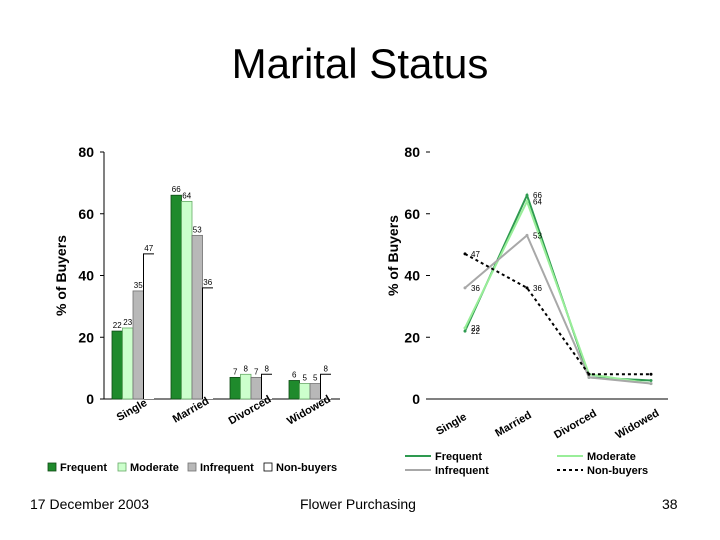 The width and height of the screenshot is (720, 540). I want to click on bar-data-label: 6, so click(294, 374).